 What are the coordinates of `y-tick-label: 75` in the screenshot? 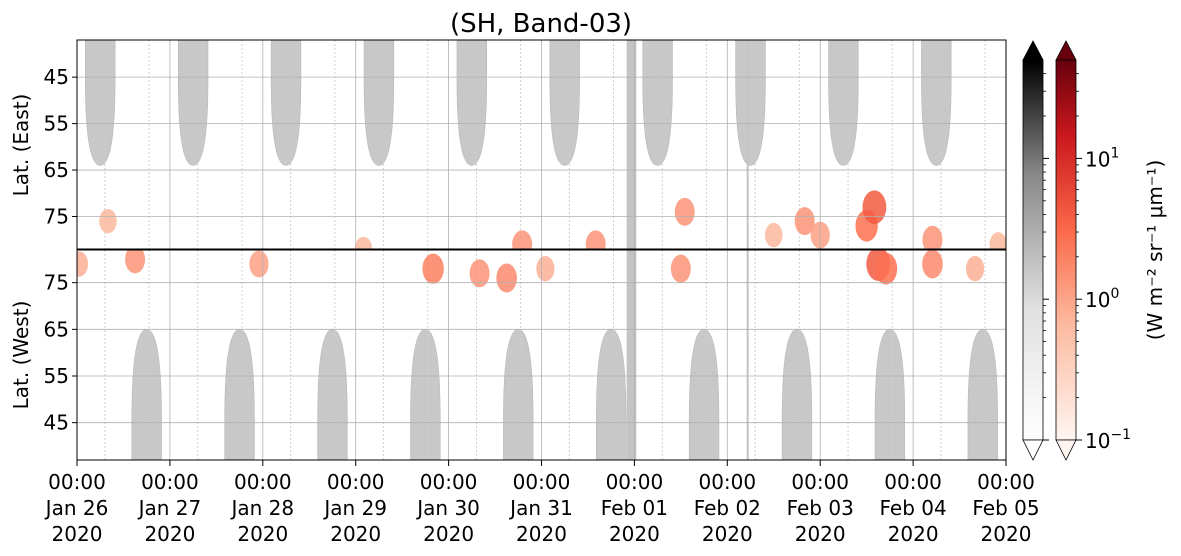 It's located at (56, 216).